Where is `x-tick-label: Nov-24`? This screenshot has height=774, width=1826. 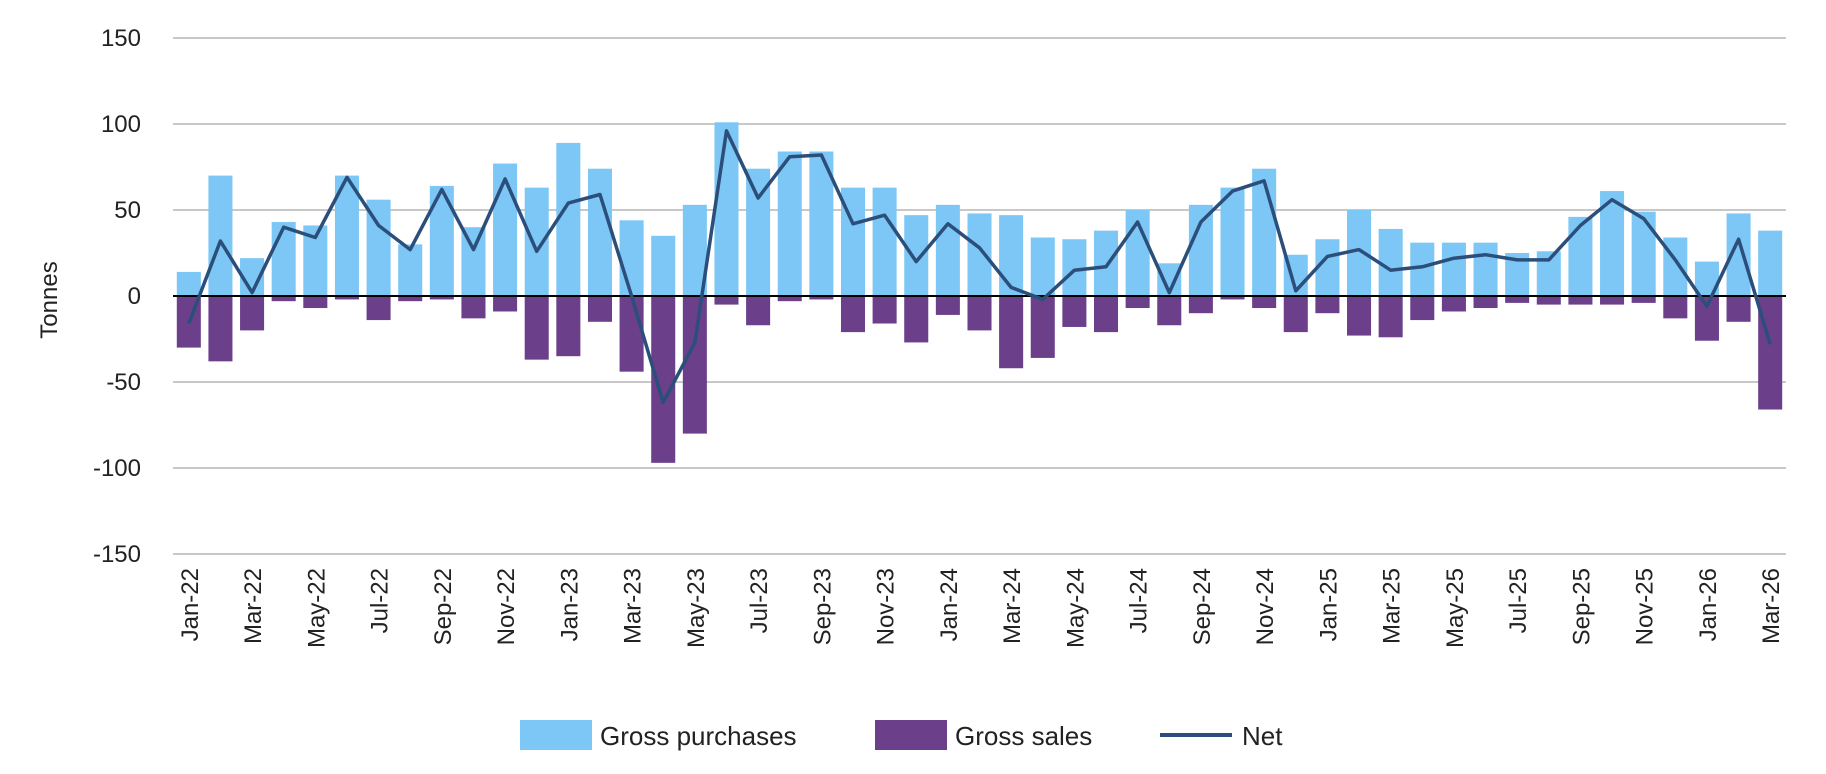
x-tick-label: Nov-24 is located at coordinates (1265, 606).